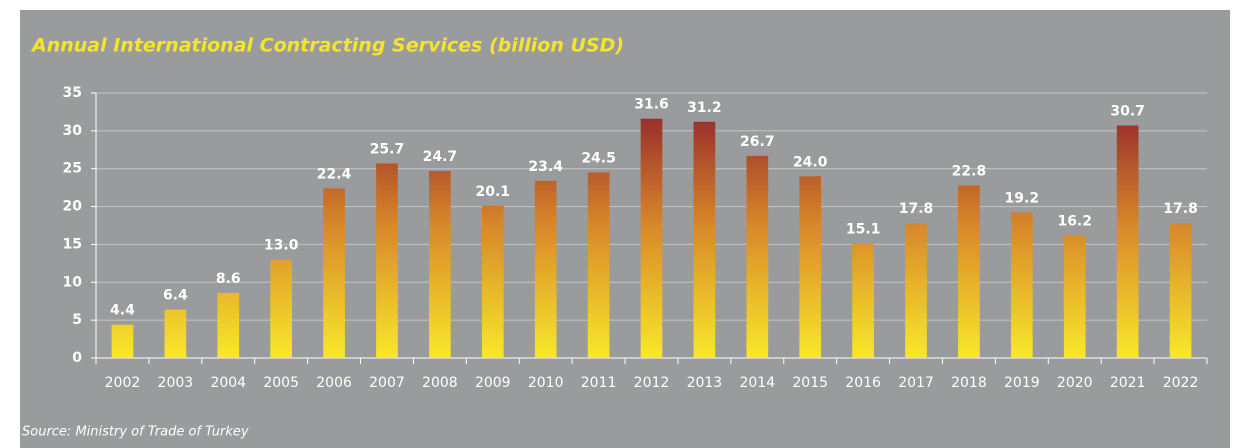  I want to click on y-tick-label: 15, so click(72, 244).